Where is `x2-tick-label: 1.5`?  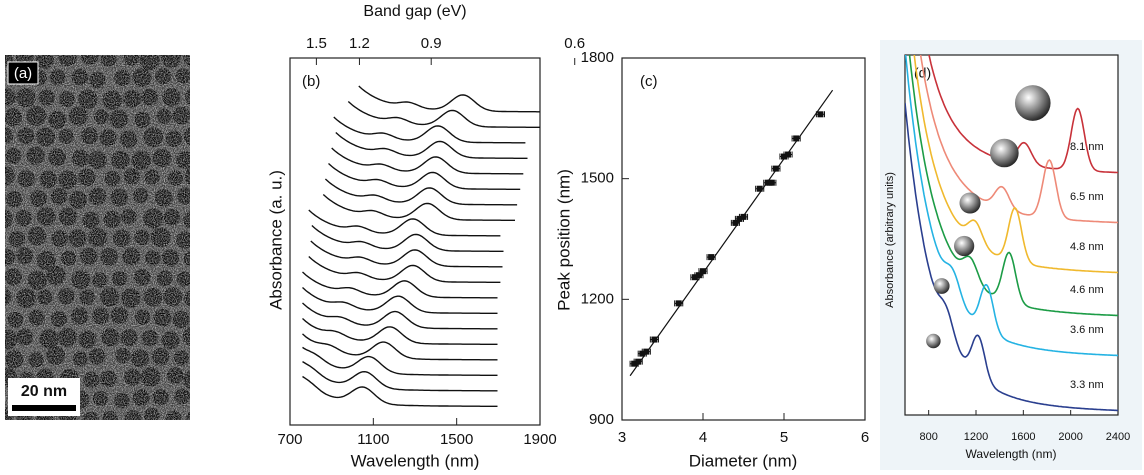
x2-tick-label: 1.5 is located at coordinates (316, 43).